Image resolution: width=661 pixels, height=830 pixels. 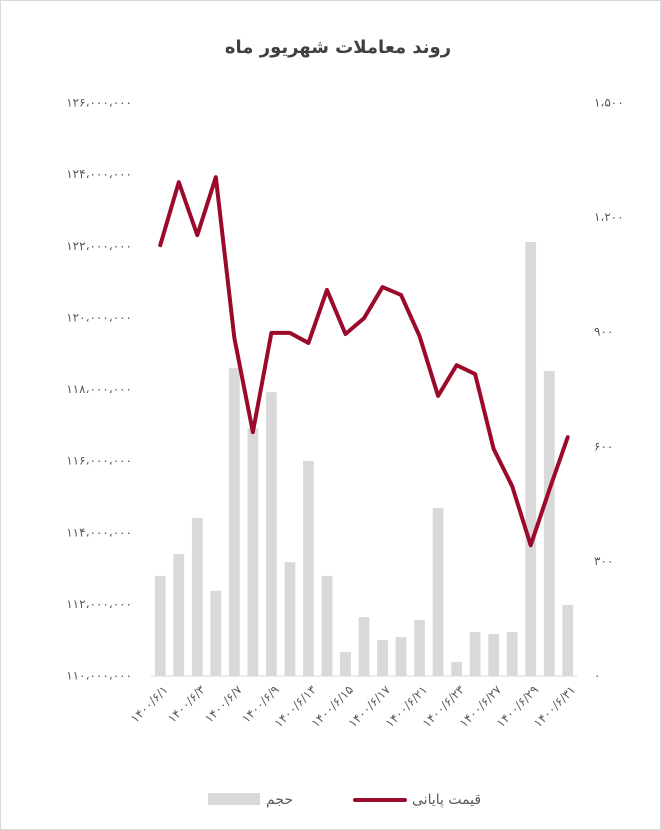 I want to click on y2-tick-label: ۹۰۰, so click(x=603, y=332).